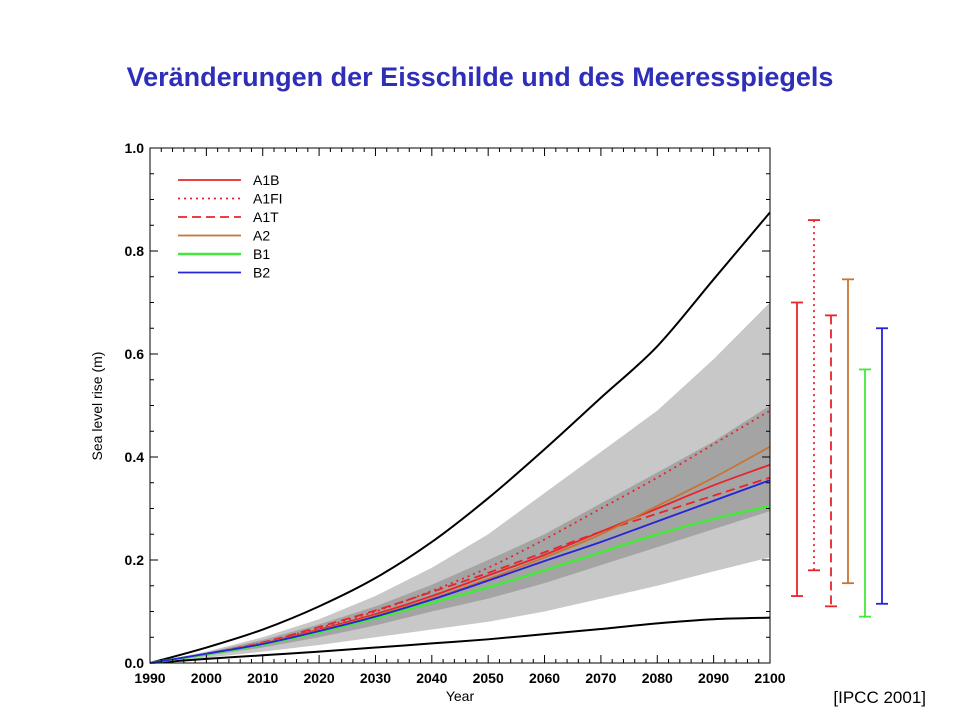 The image size is (960, 720). I want to click on y-tick-label: 0.4, so click(135, 457).